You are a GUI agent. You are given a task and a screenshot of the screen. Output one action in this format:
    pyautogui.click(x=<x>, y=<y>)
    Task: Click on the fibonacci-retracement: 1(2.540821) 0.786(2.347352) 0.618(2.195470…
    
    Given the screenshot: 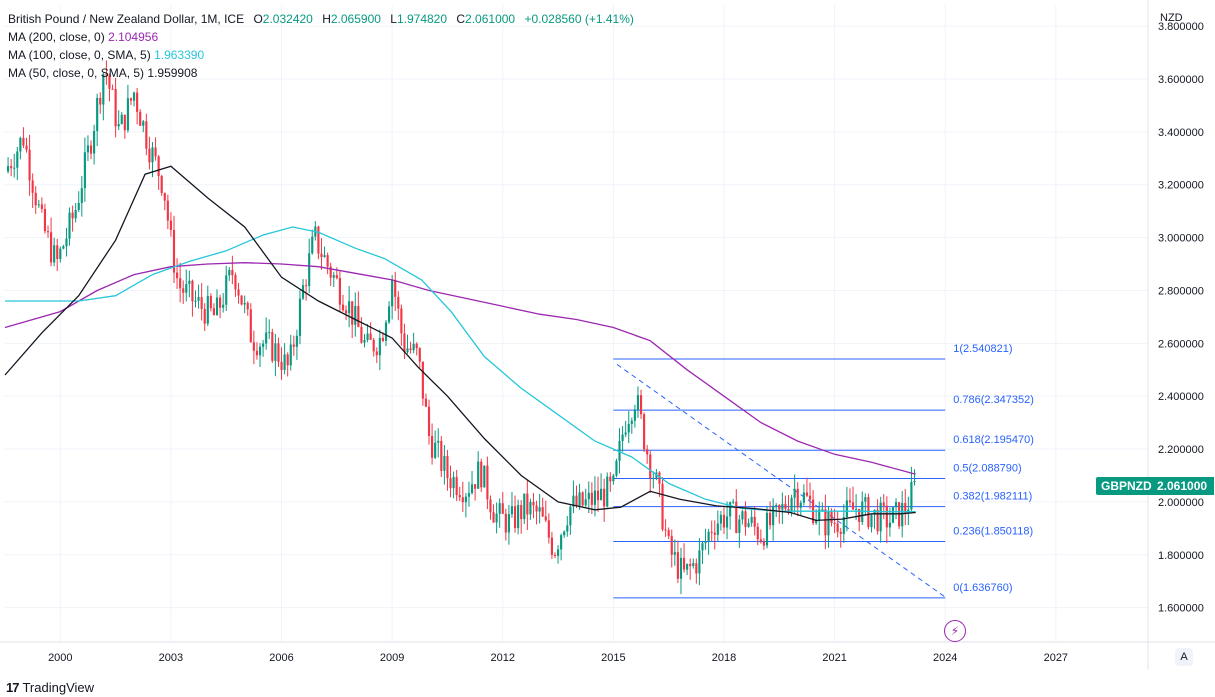 What is the action you would take?
    pyautogui.click(x=823, y=471)
    